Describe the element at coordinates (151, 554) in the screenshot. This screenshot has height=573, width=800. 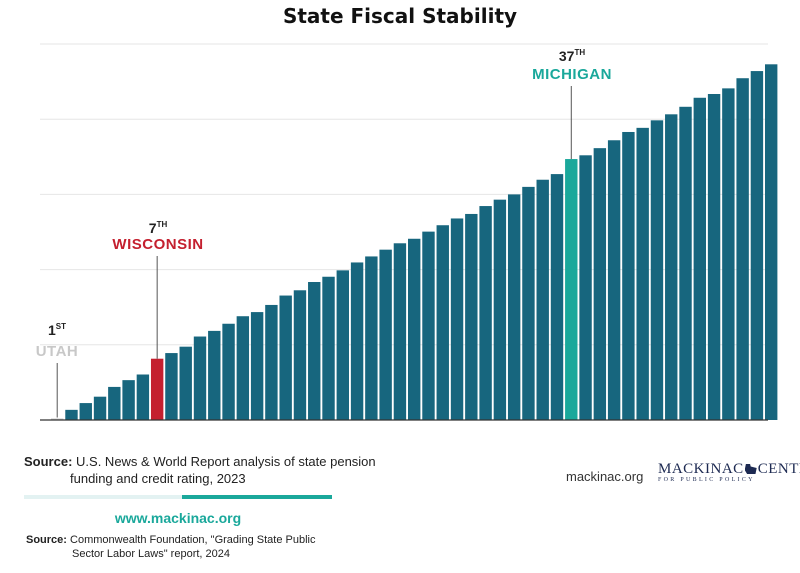
I see `source2-text-line2: Sector Labor Laws" report, 2024` at that location.